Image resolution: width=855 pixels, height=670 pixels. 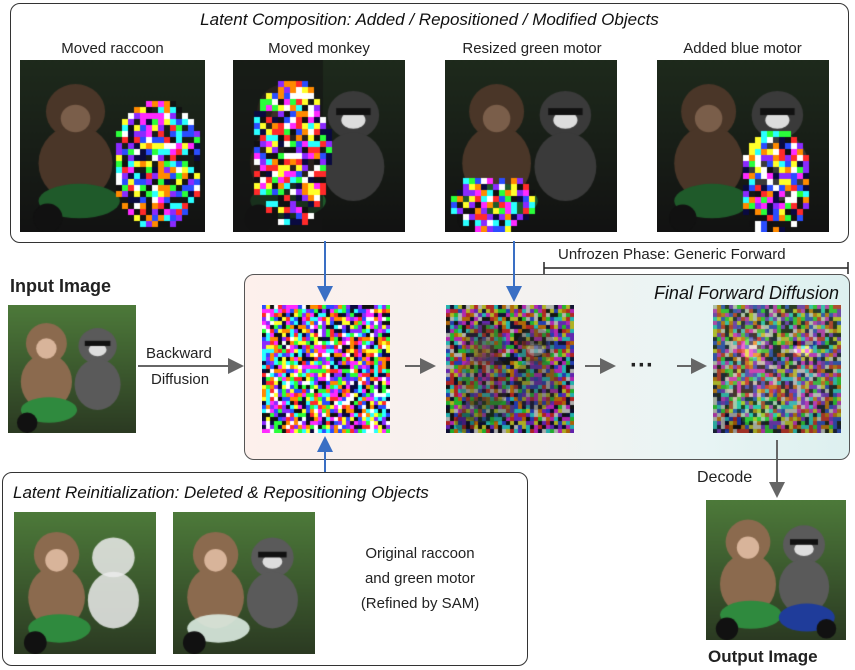 What do you see at coordinates (85, 583) in the screenshot?
I see `reinit-image-raccoon-mask` at bounding box center [85, 583].